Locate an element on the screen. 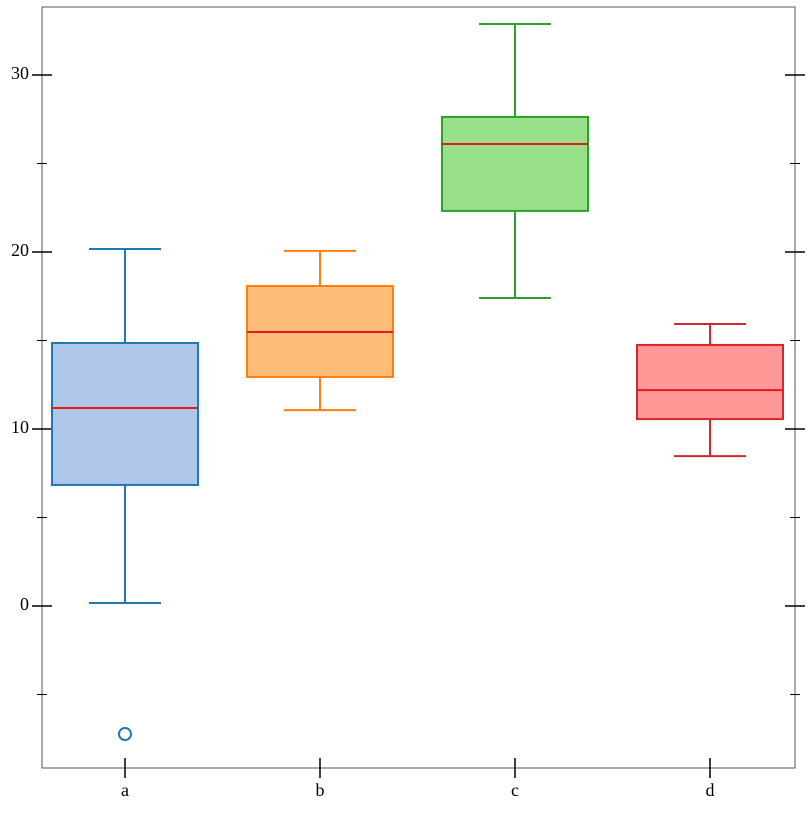 This screenshot has width=812, height=817. x-tick-label: b is located at coordinates (320, 790).